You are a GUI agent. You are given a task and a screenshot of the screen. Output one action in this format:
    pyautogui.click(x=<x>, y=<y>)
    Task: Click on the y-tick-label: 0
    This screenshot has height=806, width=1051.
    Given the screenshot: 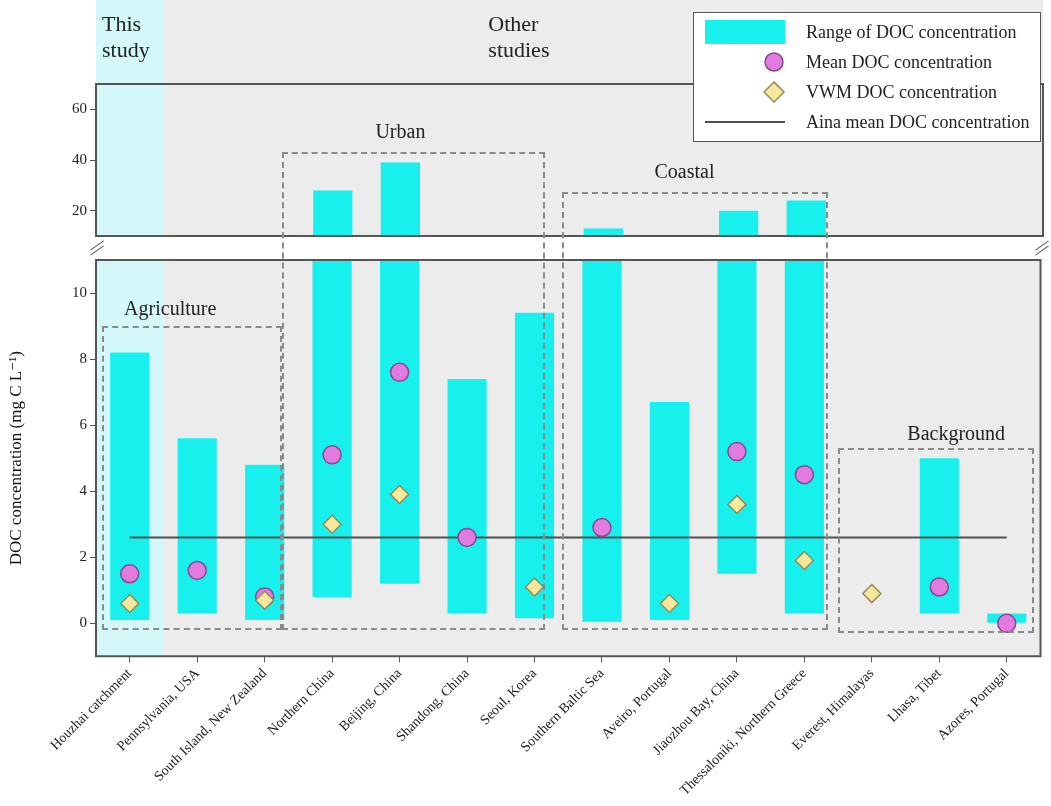 What is the action you would take?
    pyautogui.click(x=83, y=622)
    